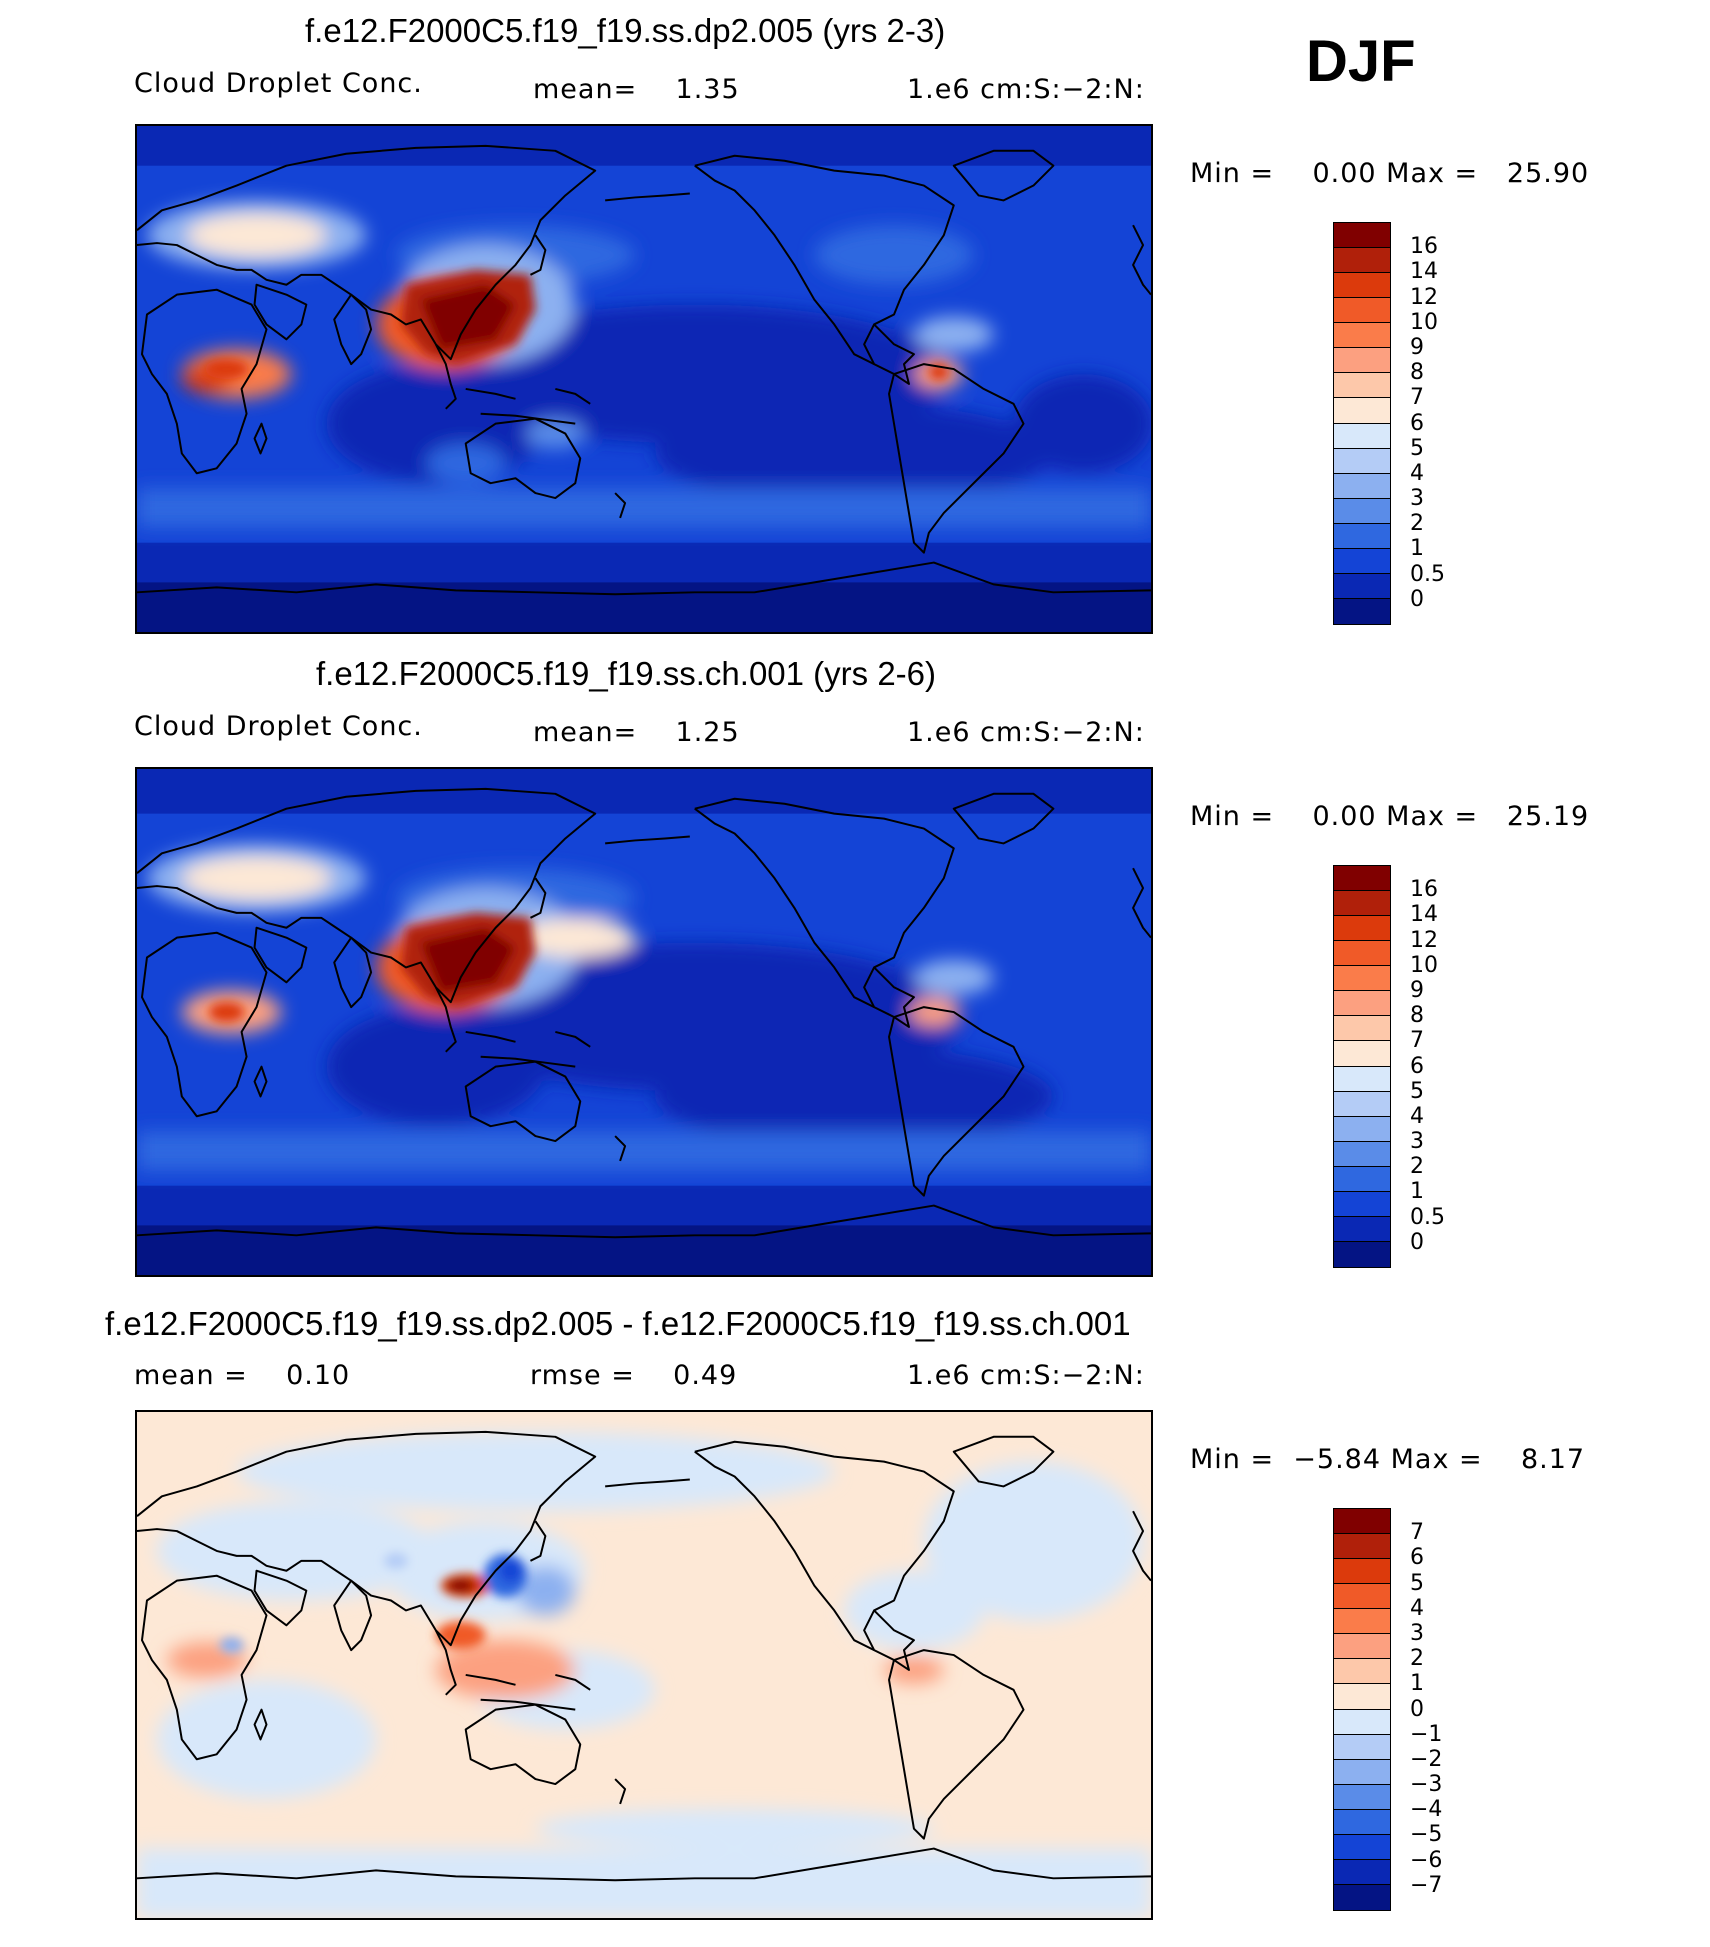  I want to click on season-label: DJF, so click(1361, 61).